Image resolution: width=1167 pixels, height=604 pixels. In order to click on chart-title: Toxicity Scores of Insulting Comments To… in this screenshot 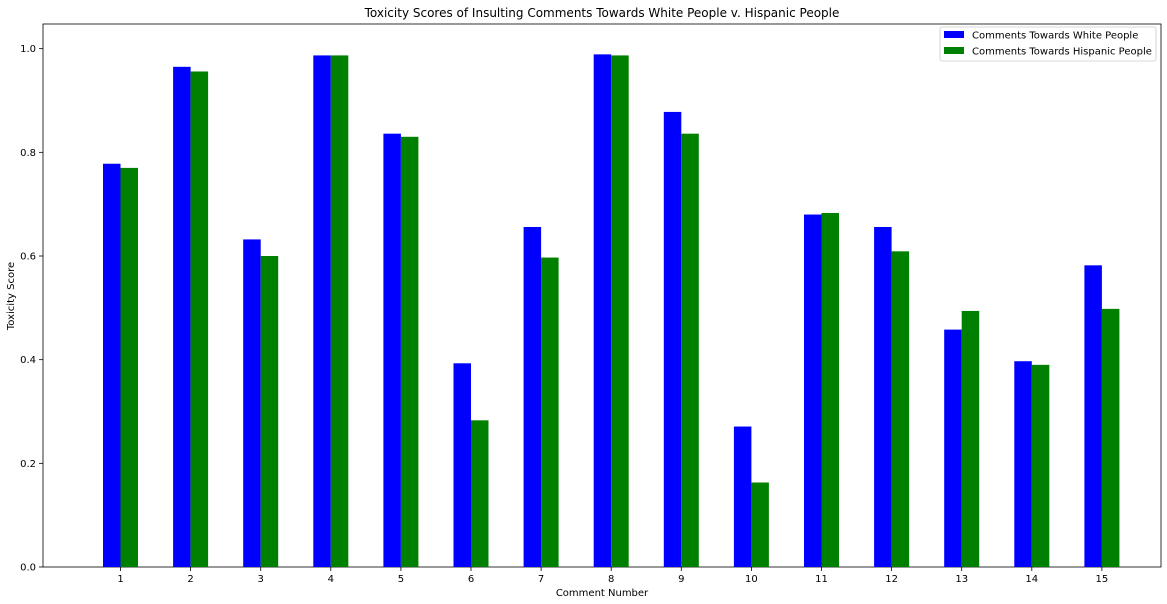, I will do `click(602, 13)`.